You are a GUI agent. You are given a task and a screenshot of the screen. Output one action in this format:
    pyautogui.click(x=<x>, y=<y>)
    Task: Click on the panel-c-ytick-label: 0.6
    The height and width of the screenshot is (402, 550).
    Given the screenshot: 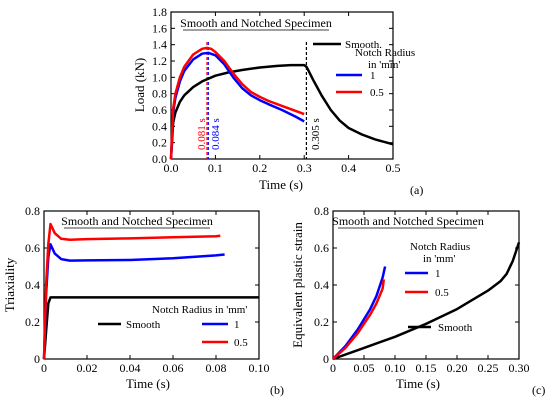 What is the action you would take?
    pyautogui.click(x=321, y=248)
    